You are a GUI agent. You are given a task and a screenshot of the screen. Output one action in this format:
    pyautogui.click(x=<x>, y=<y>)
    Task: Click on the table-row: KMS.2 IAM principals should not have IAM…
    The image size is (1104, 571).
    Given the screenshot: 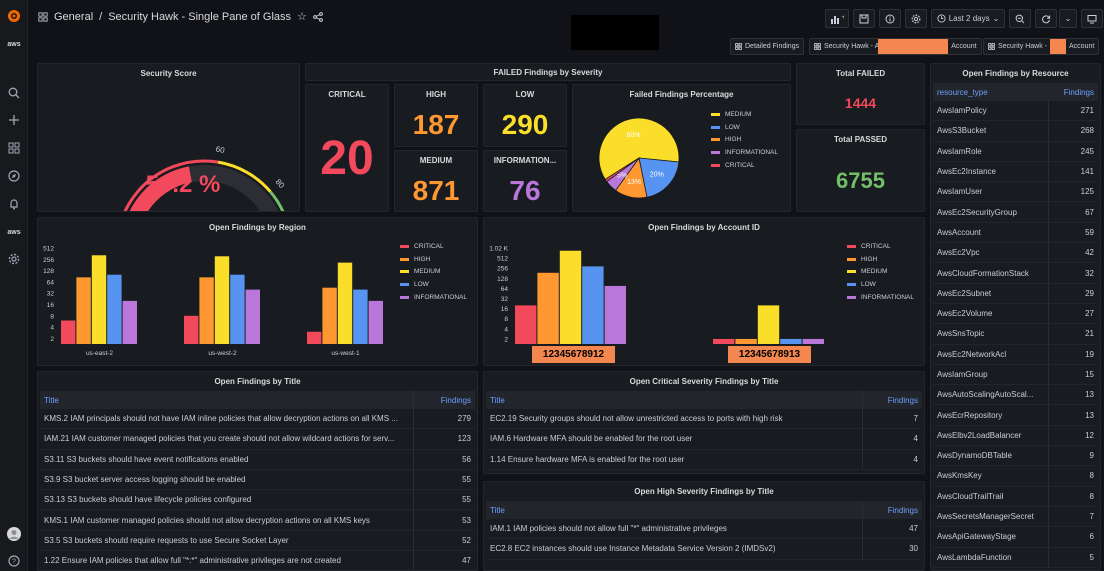 What is the action you would take?
    pyautogui.click(x=257, y=419)
    